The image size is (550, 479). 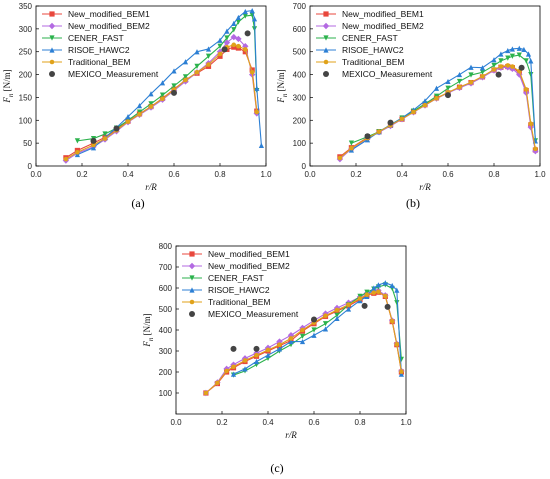 What do you see at coordinates (519, 74) in the screenshot?
I see `data-point-new-modified-bem2` at bounding box center [519, 74].